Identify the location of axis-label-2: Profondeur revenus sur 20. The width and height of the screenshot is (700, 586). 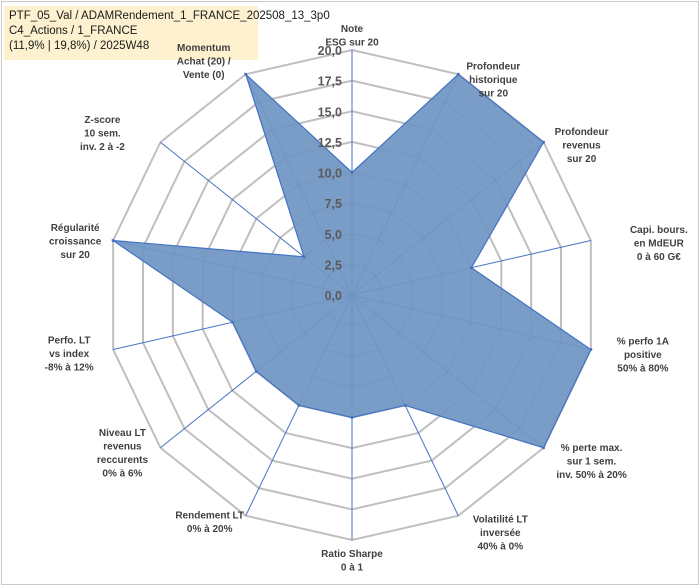
(582, 146).